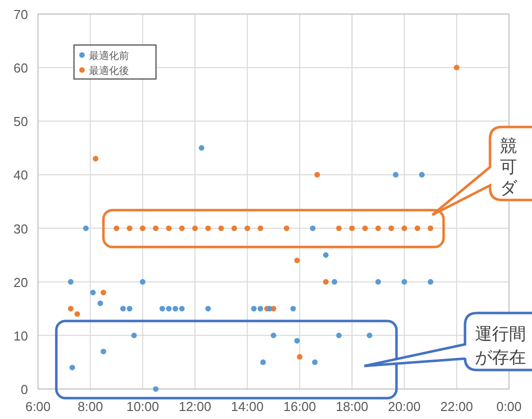 This screenshot has width=532, height=419. I want to click on legend-label: 最適化後, so click(109, 71).